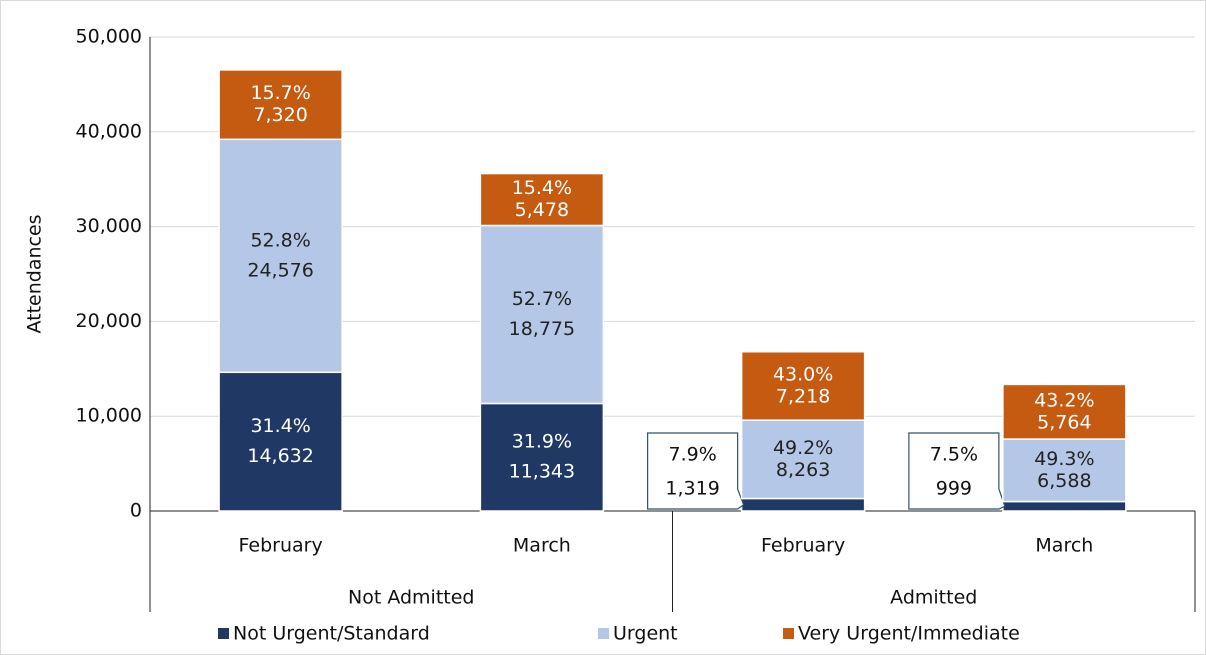 The height and width of the screenshot is (655, 1206). I want to click on data-label: 18,775, so click(542, 329).